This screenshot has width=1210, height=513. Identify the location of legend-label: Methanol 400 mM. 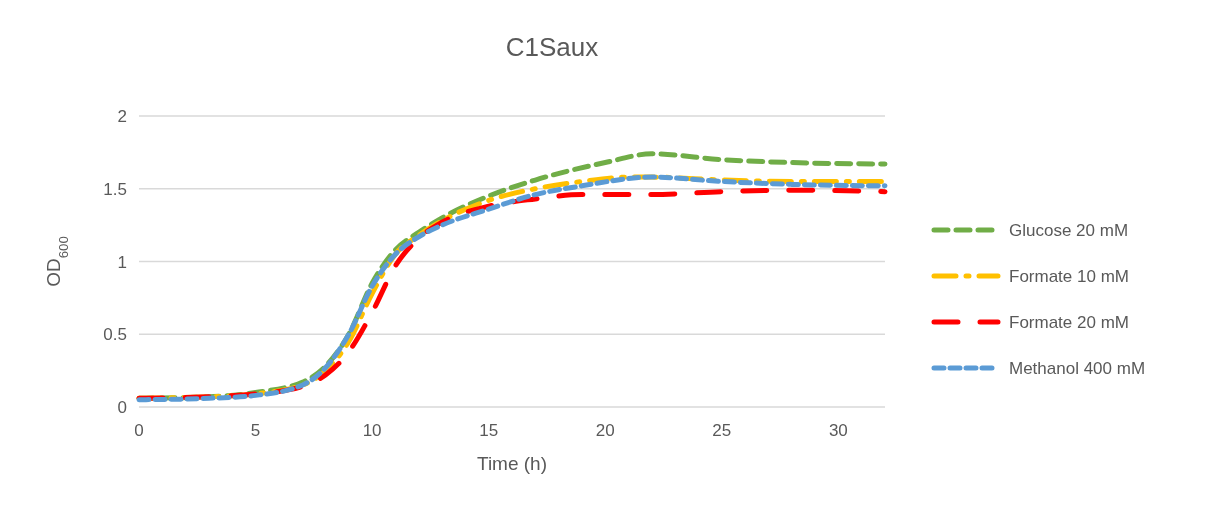
(1077, 368).